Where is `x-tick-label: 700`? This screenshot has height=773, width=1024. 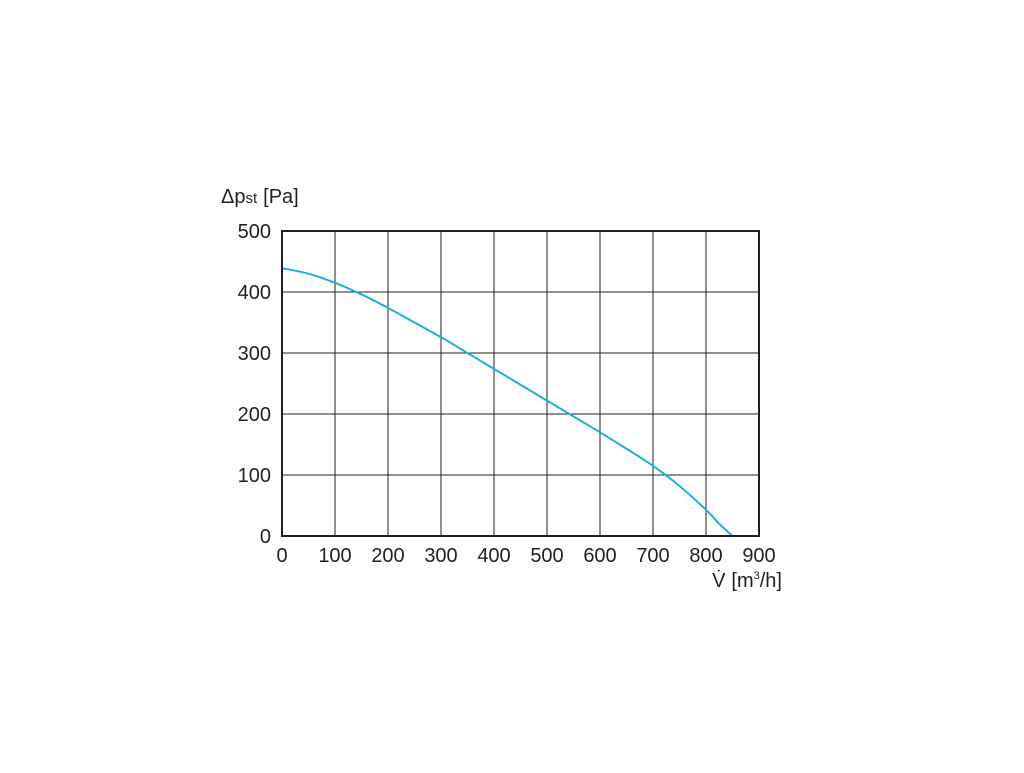 x-tick-label: 700 is located at coordinates (652, 556).